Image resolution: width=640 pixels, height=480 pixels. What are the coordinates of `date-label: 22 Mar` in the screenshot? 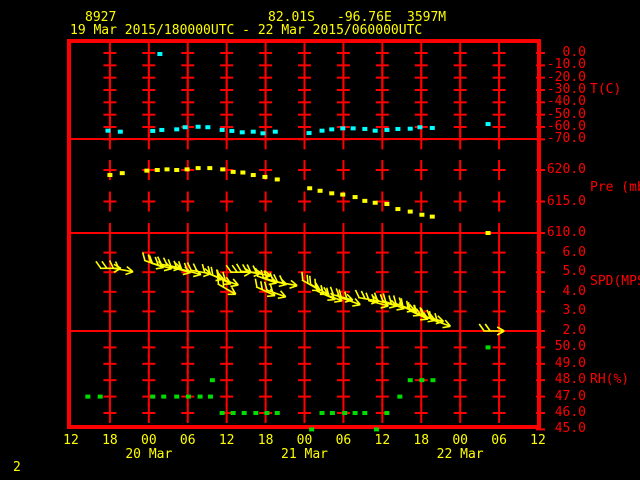 It's located at (460, 454).